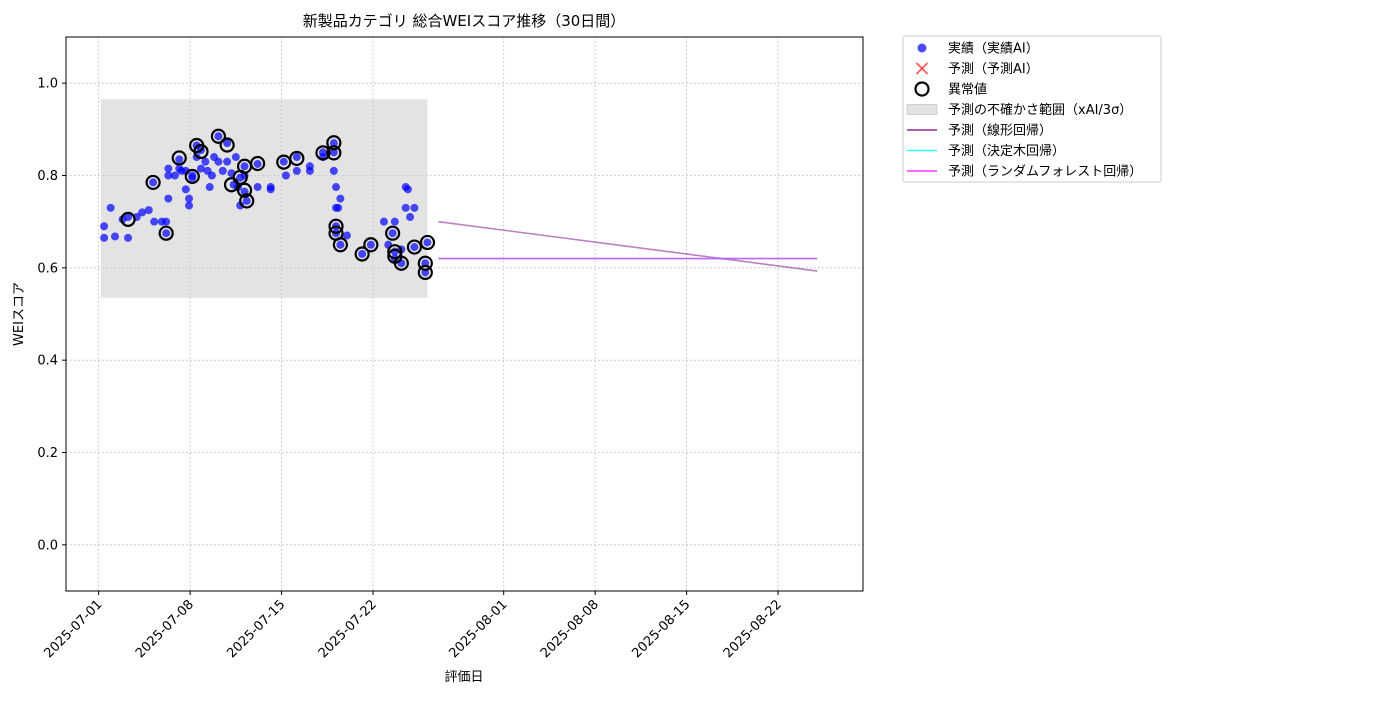 This screenshot has width=1400, height=704. What do you see at coordinates (47, 453) in the screenshot?
I see `y-tick-label: 0.2` at bounding box center [47, 453].